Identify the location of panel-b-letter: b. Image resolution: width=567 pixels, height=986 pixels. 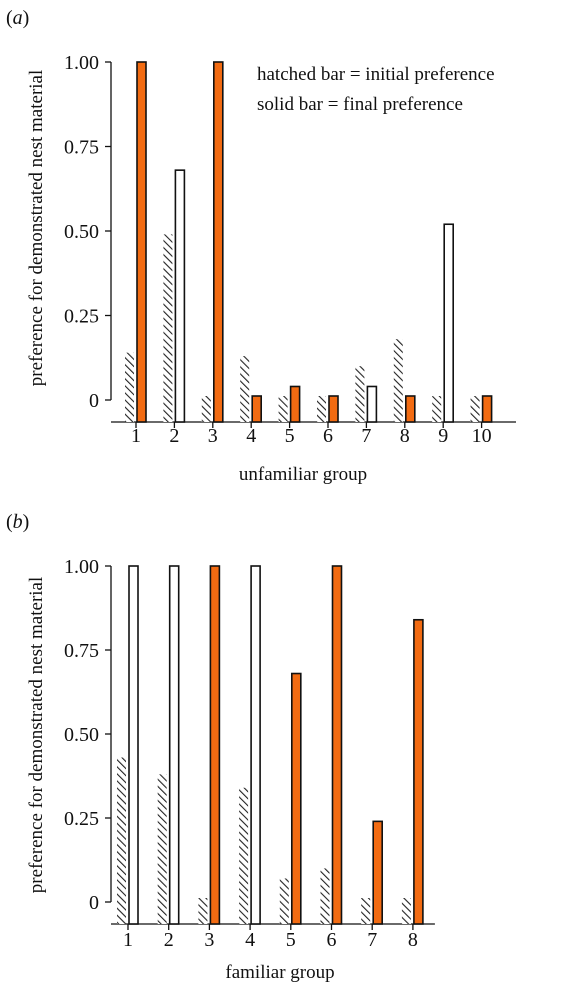
(18, 522).